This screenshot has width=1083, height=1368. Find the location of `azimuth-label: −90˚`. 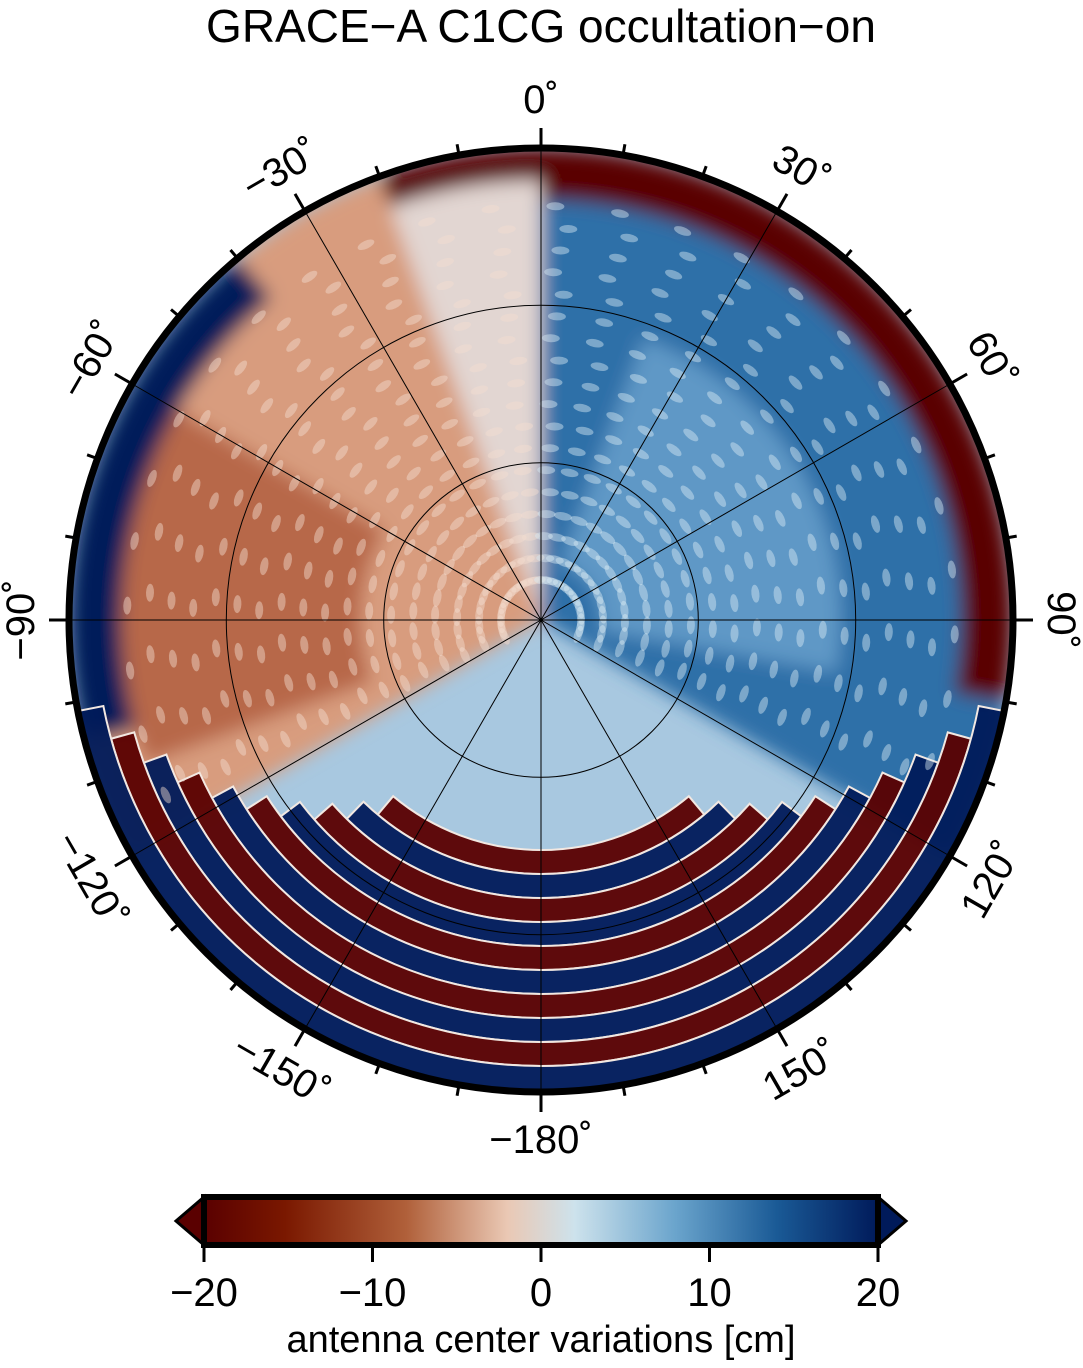

azimuth-label: −90˚ is located at coordinates (21, 619).